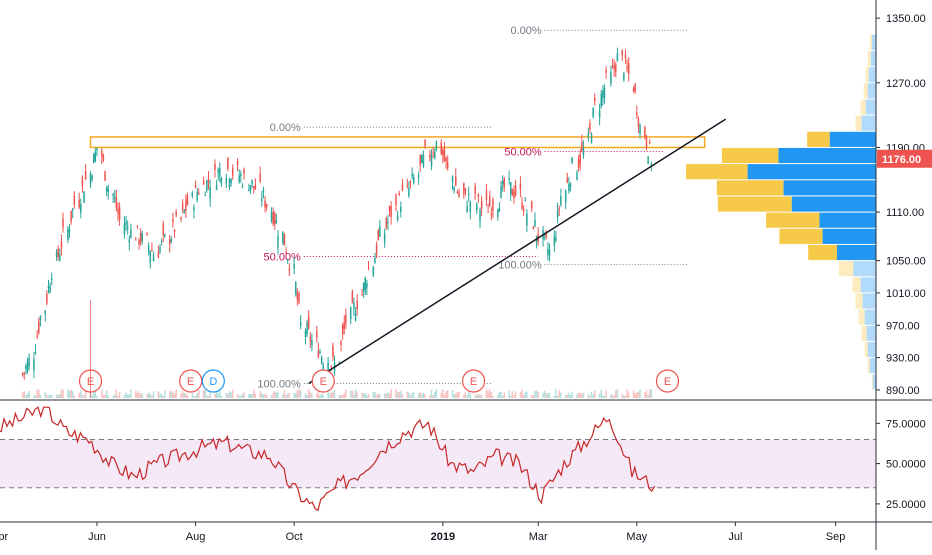  I want to click on earnings-marker, so click(191, 381).